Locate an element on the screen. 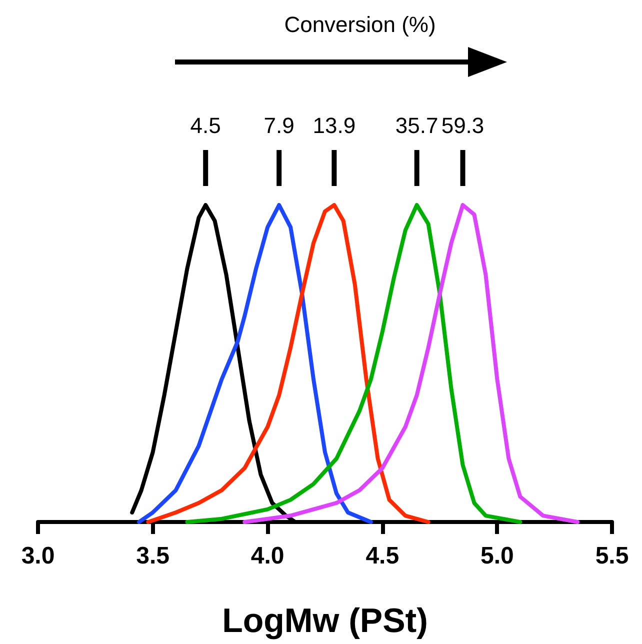  x-axis-title: LogMw (PSt) is located at coordinates (325, 621).